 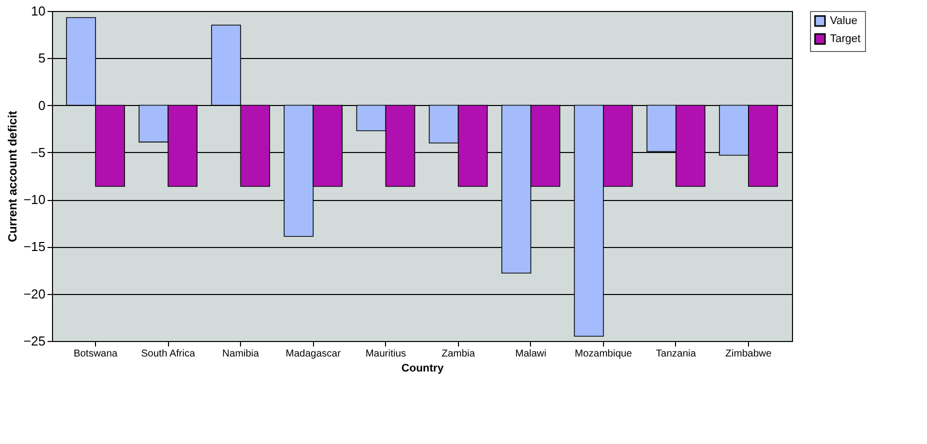 I want to click on y-tick-label: −15, so click(x=34, y=246).